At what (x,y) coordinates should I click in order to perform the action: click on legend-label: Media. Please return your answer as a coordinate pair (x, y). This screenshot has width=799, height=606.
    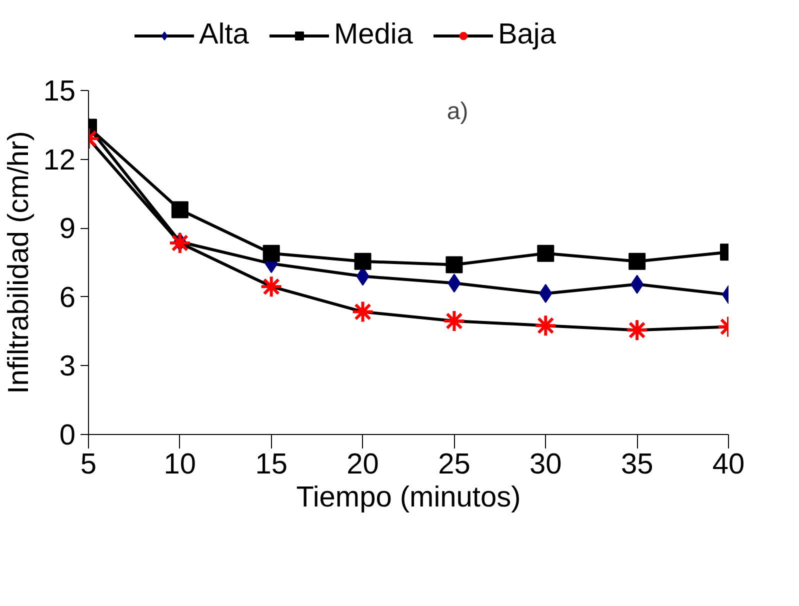
    Looking at the image, I should click on (373, 35).